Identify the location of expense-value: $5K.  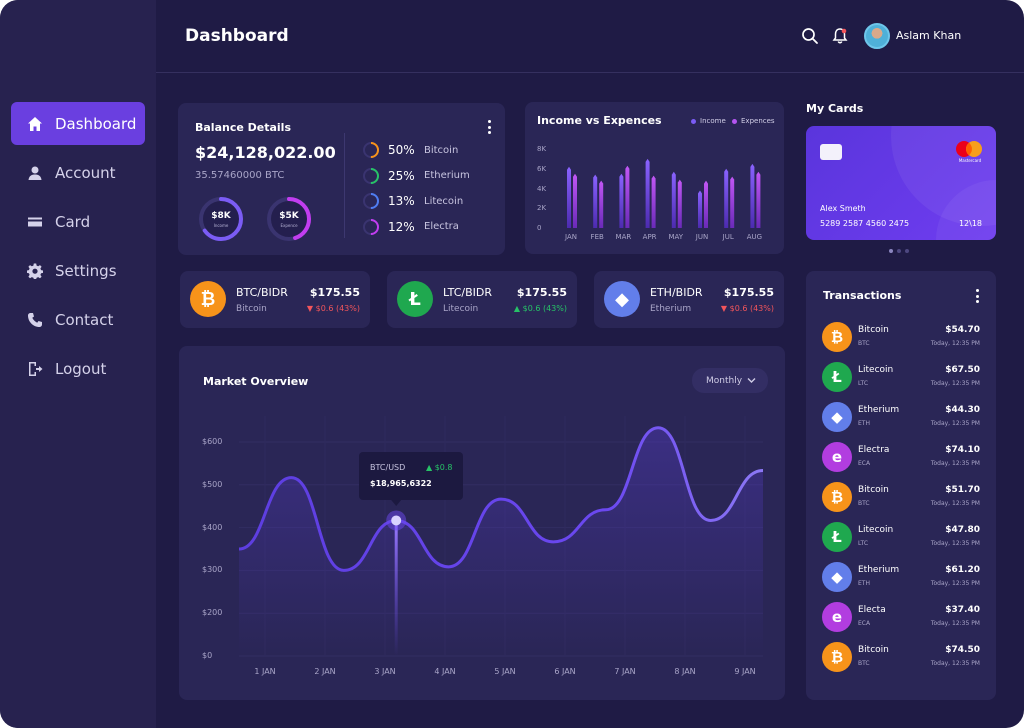
(289, 216).